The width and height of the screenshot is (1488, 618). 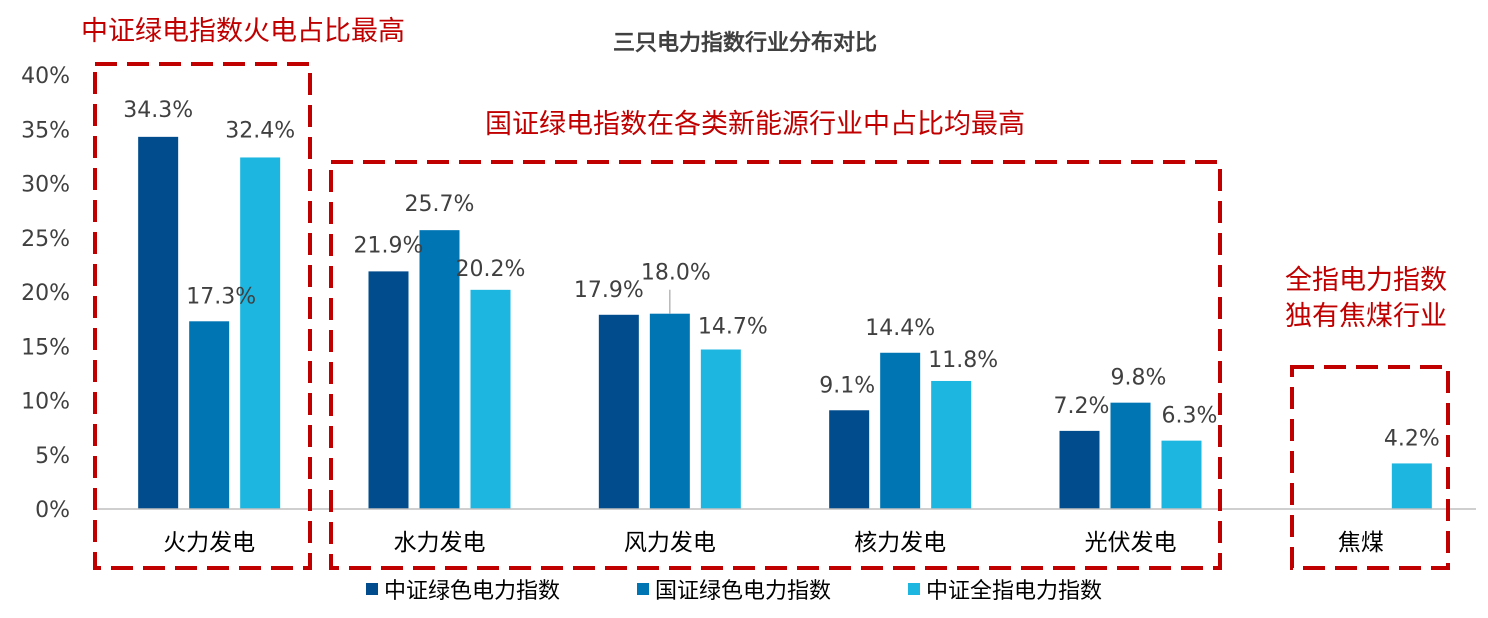 What do you see at coordinates (1370, 467) in the screenshot?
I see `coking-coal-highlight-box` at bounding box center [1370, 467].